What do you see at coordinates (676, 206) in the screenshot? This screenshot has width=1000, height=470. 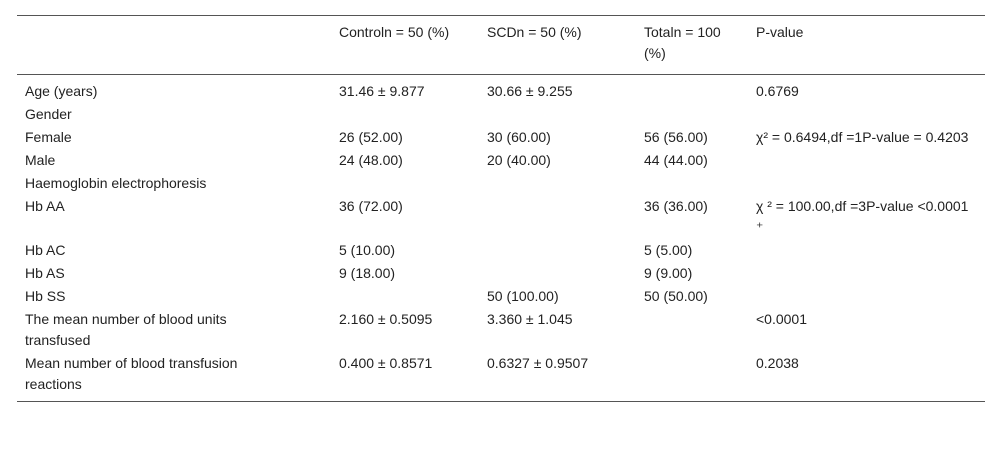 I see `table-cell: 36 (36.00)` at bounding box center [676, 206].